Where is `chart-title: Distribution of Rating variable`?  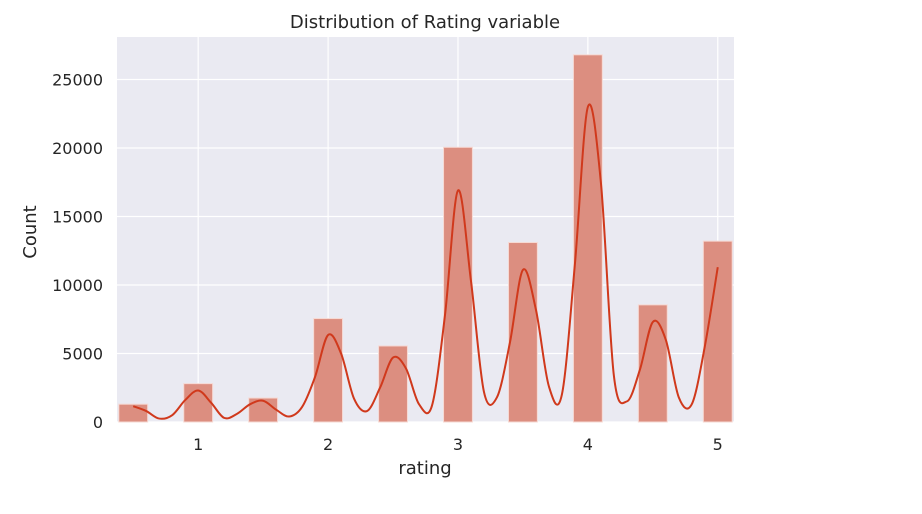 chart-title: Distribution of Rating variable is located at coordinates (425, 22).